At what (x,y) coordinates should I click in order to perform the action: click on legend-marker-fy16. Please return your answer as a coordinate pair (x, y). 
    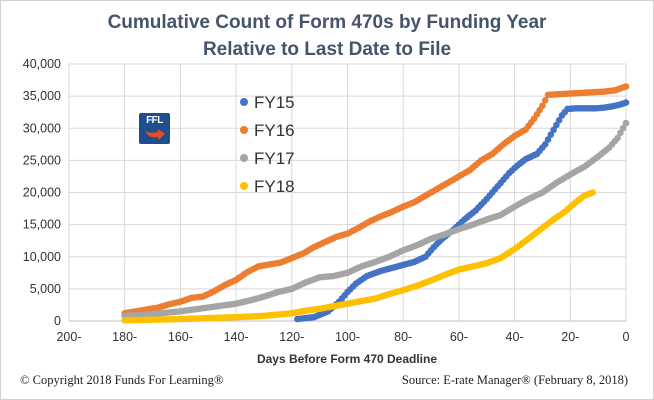
    Looking at the image, I should click on (244, 130).